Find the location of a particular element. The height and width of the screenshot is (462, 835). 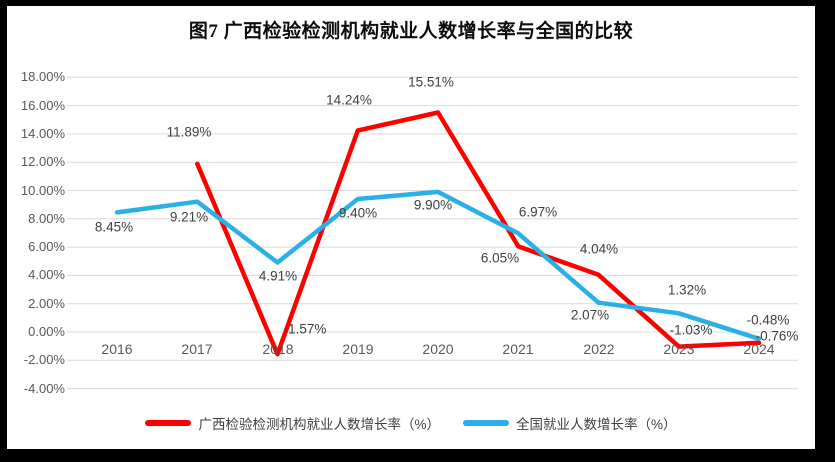

y-tick-label: 4.00% is located at coordinates (46, 274).